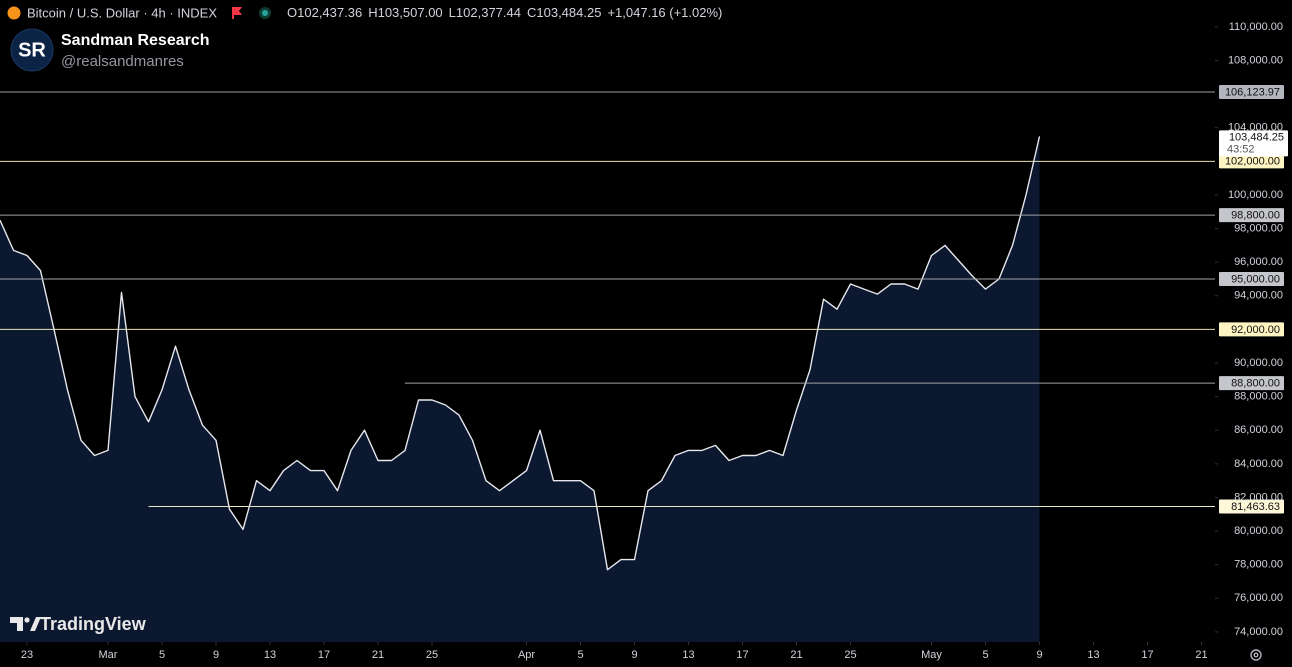 Image resolution: width=1292 pixels, height=667 pixels. What do you see at coordinates (1256, 655) in the screenshot?
I see `settings-icon` at bounding box center [1256, 655].